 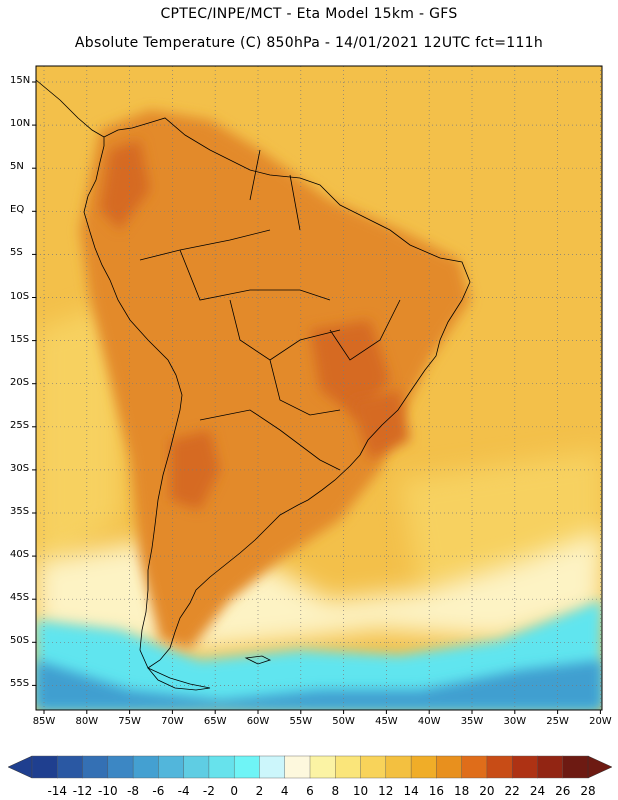 I want to click on lat-label: 15S, so click(x=20, y=339).